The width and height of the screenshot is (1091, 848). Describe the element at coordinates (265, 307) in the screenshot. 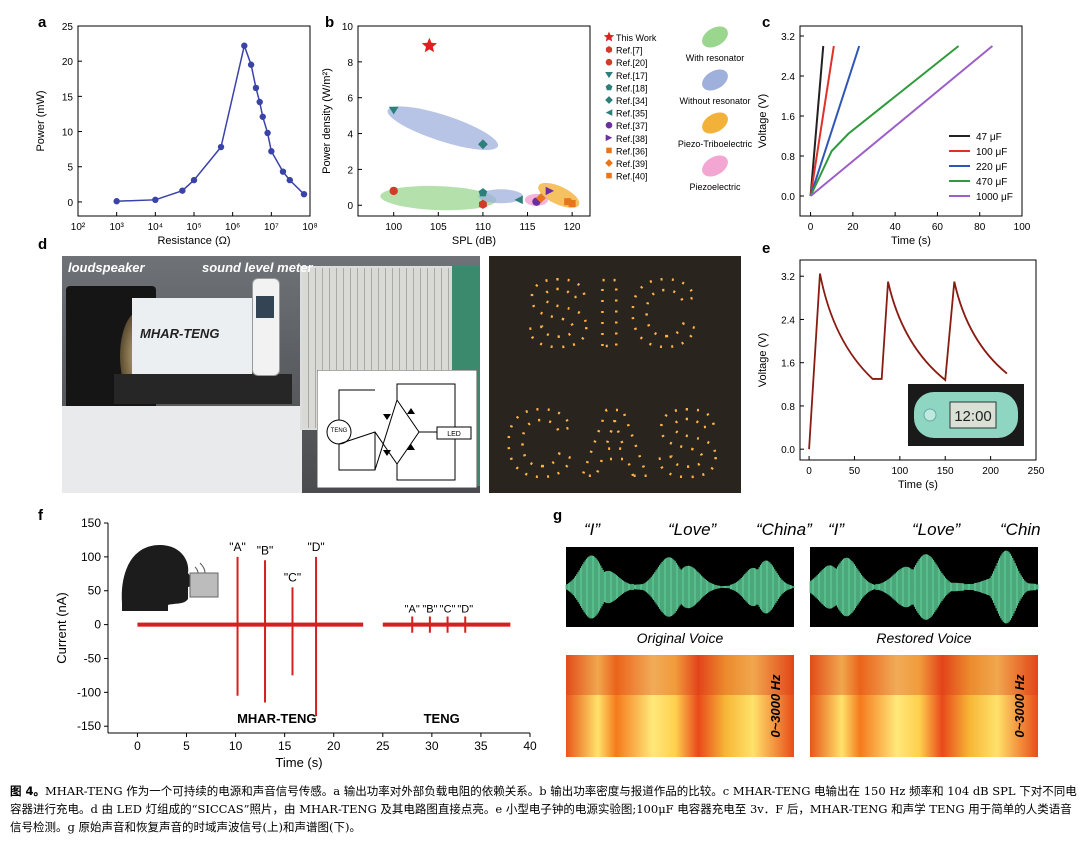

I see `meter-display-image` at that location.